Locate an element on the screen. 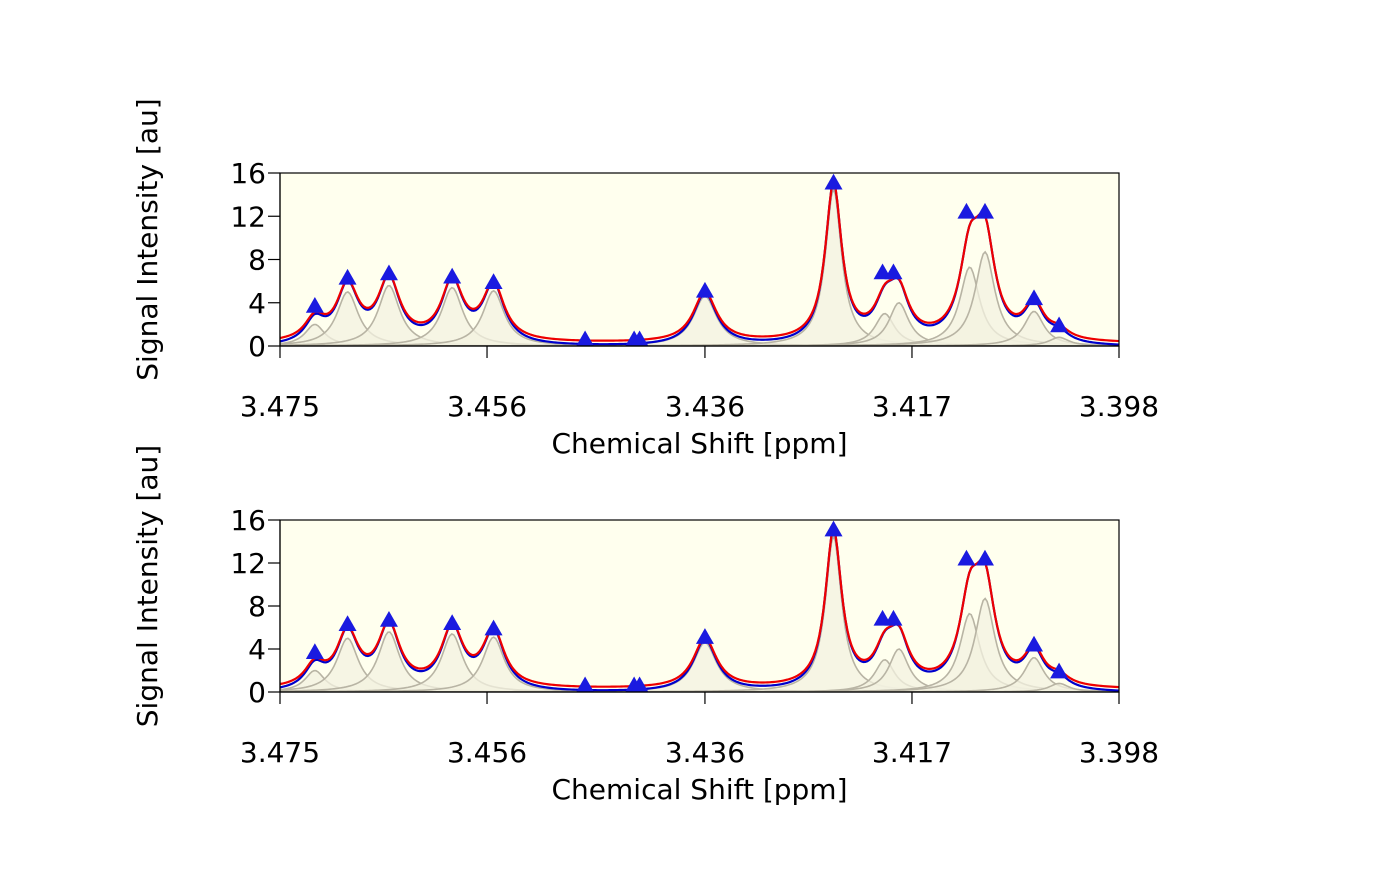 The width and height of the screenshot is (1400, 871). component-peaks is located at coordinates (699, 612).